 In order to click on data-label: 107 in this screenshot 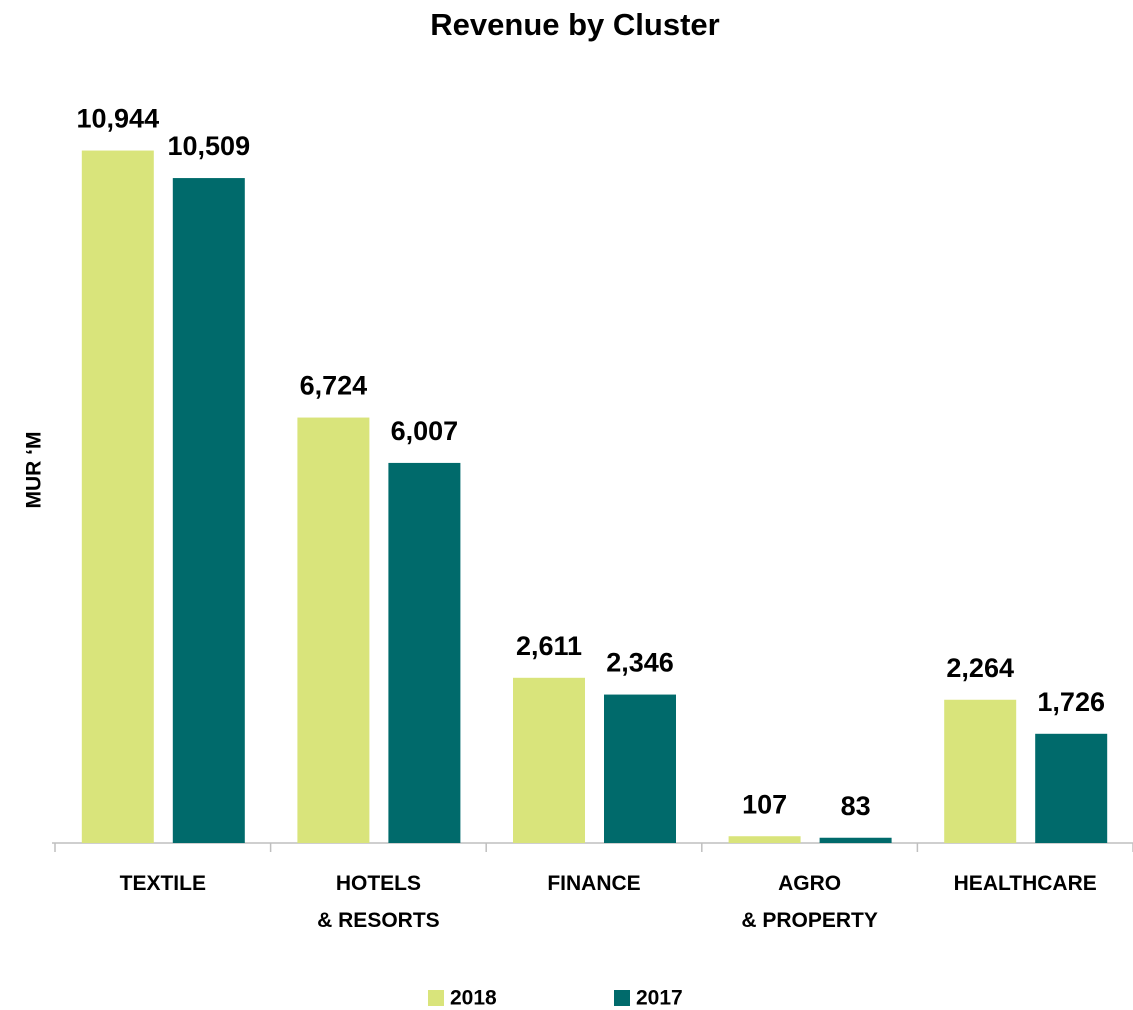, I will do `click(764, 804)`.